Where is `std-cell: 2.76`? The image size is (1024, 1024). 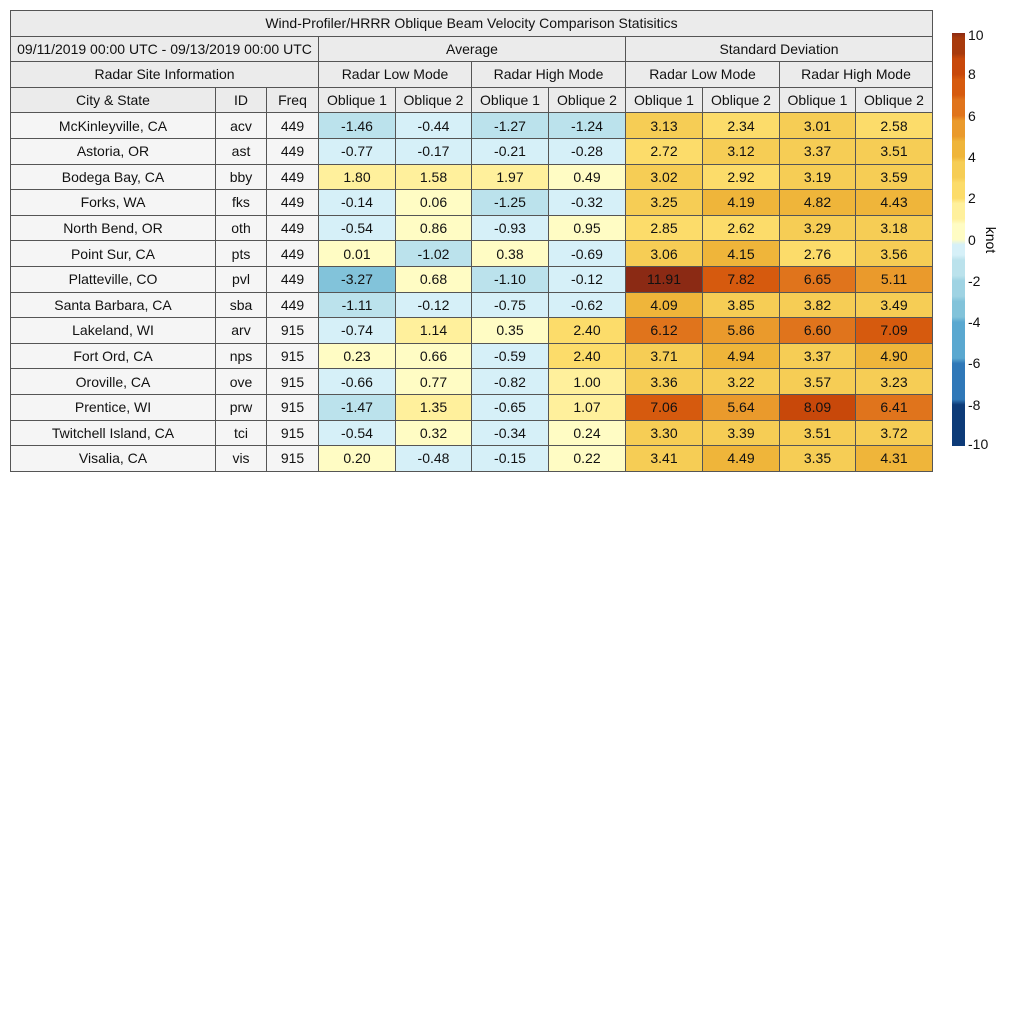
std-cell: 2.76 is located at coordinates (817, 253).